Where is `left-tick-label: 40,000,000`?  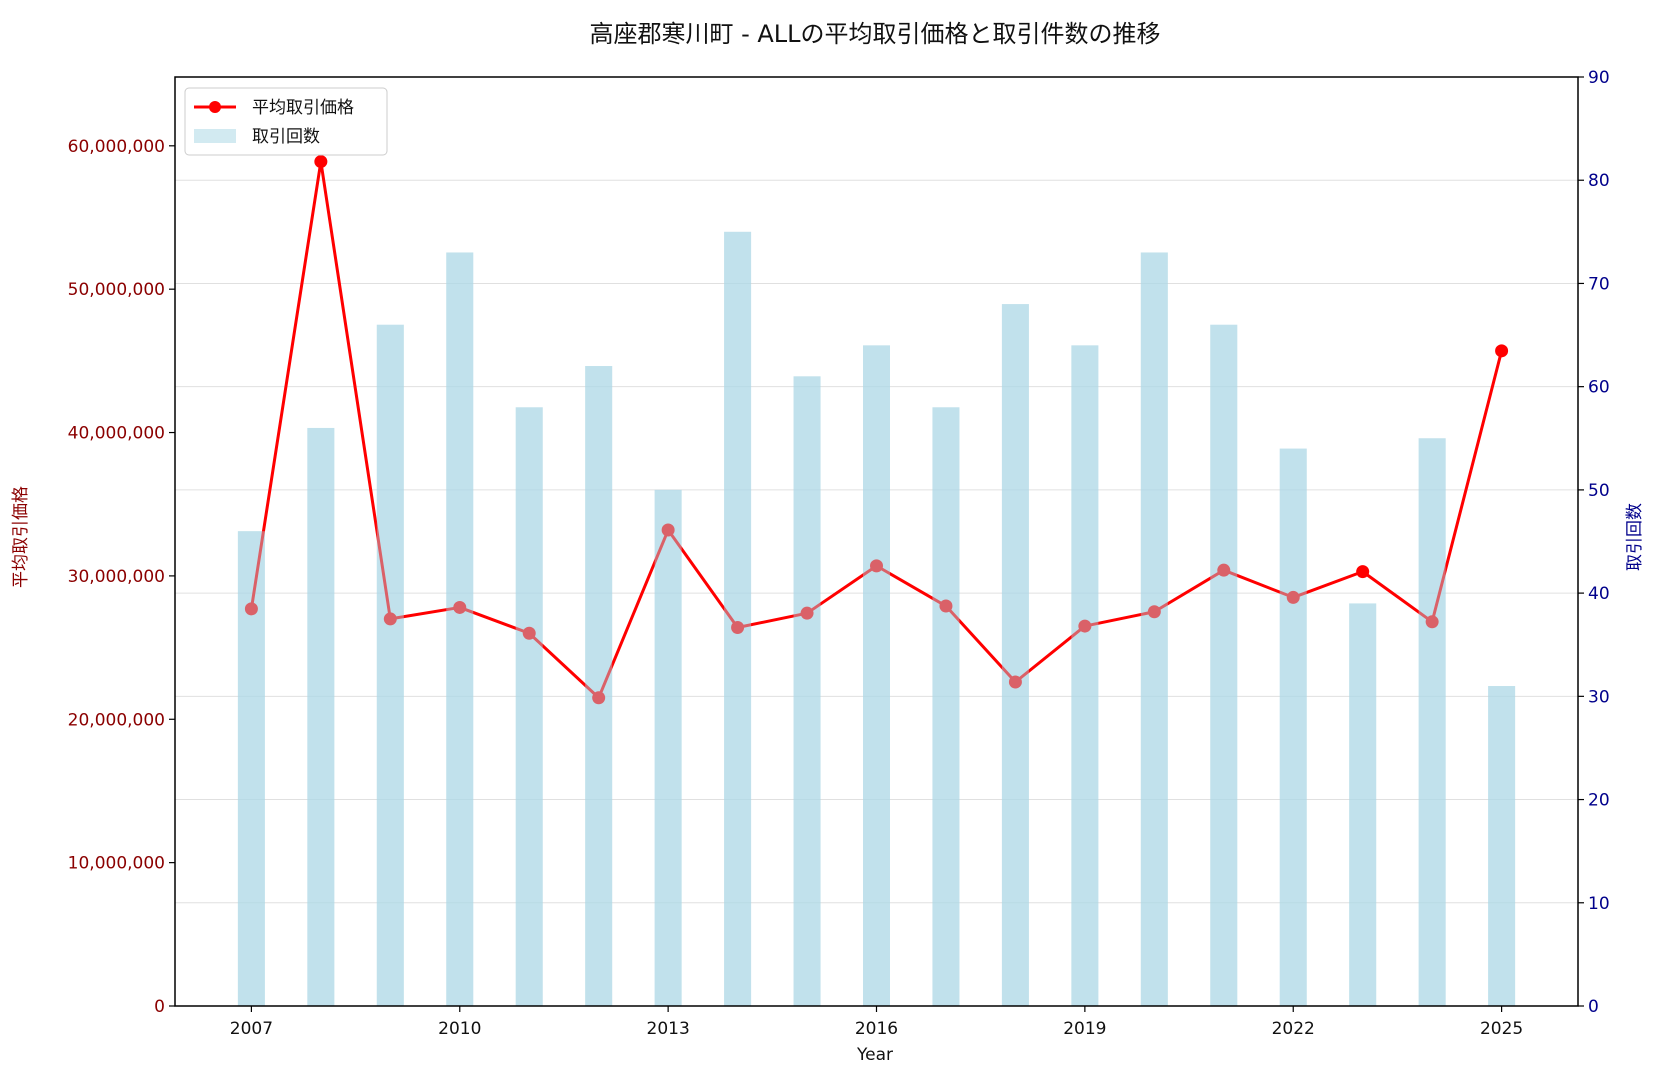
left-tick-label: 40,000,000 is located at coordinates (116, 434).